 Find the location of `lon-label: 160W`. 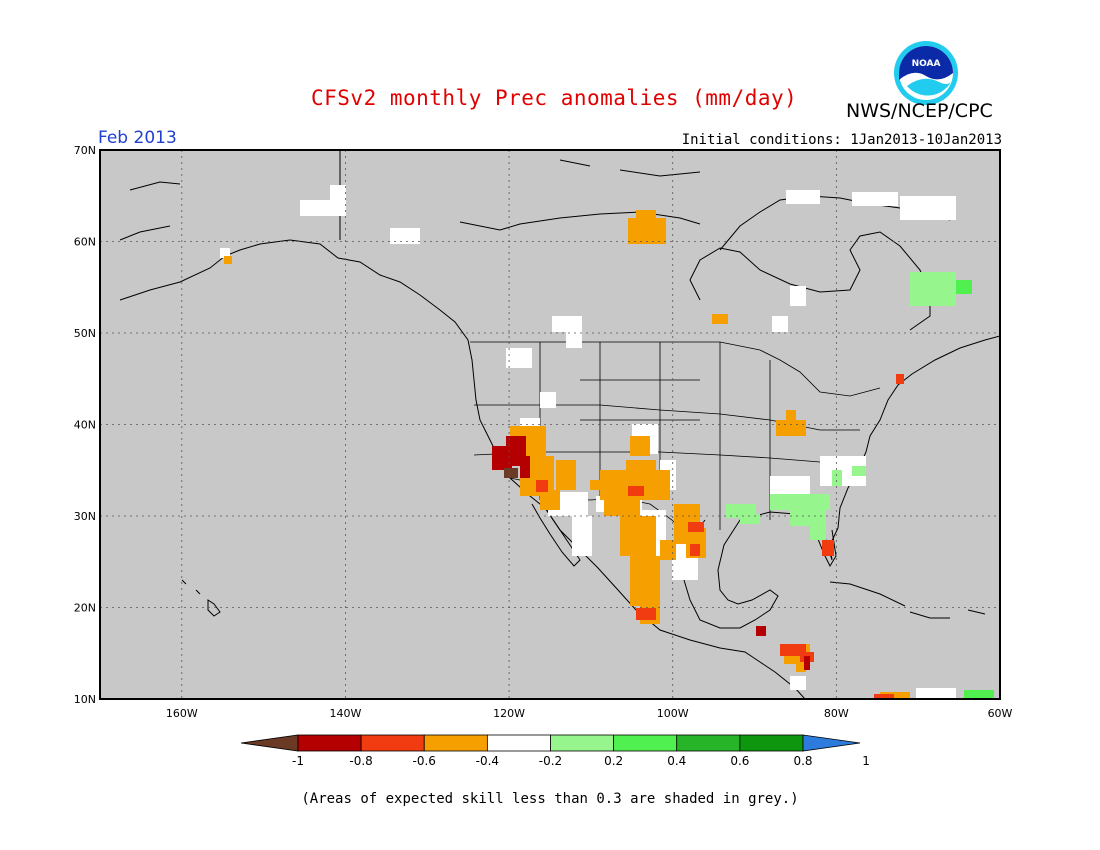

lon-label: 160W is located at coordinates (182, 713).